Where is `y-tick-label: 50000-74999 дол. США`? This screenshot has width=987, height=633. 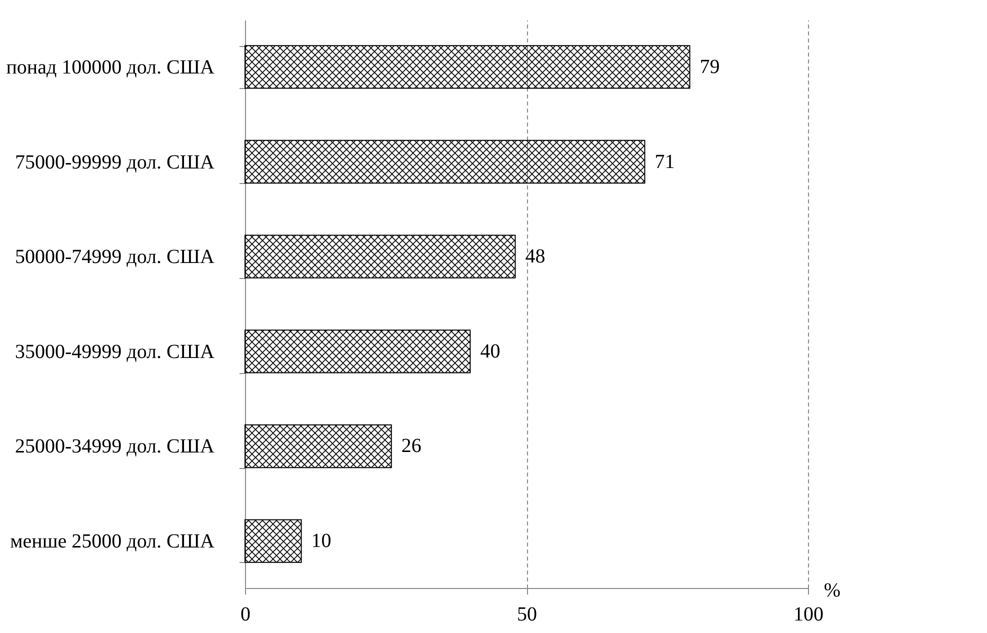 y-tick-label: 50000-74999 дол. США is located at coordinates (115, 257).